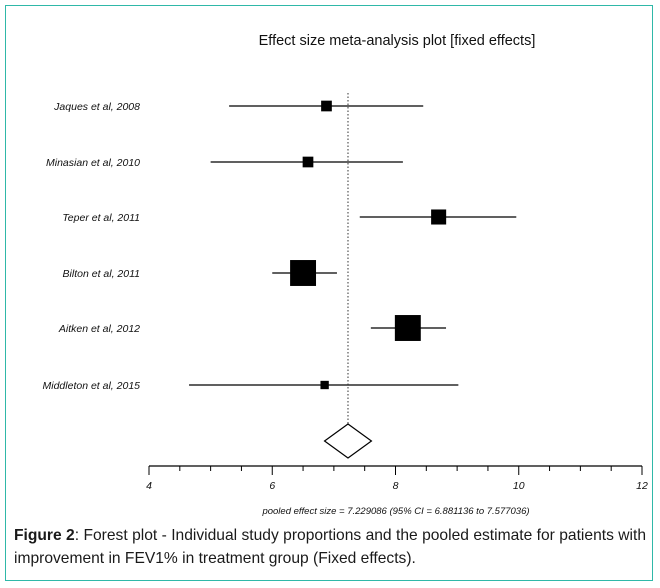  Describe the element at coordinates (519, 486) in the screenshot. I see `tick-label: 10` at that location.